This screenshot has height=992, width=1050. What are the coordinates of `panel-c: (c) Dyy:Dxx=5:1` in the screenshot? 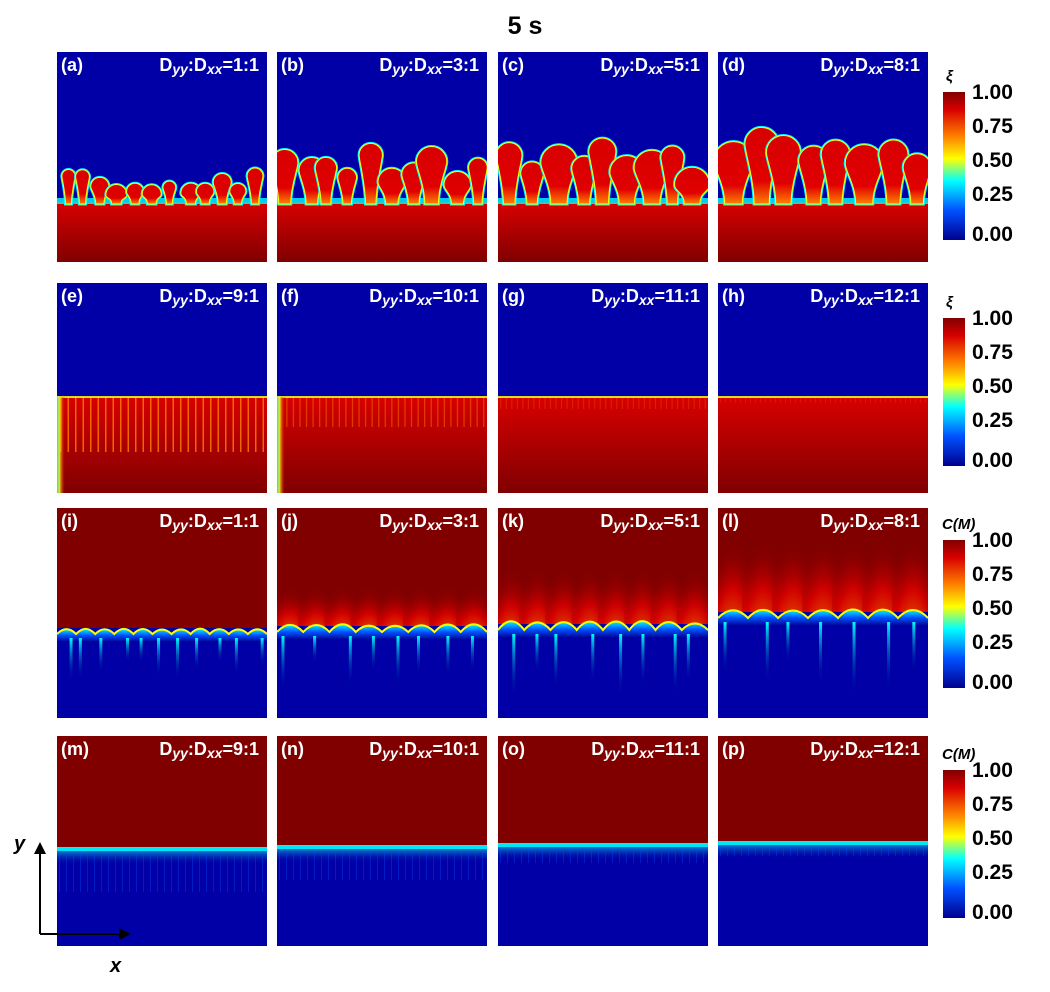 It's located at (603, 157).